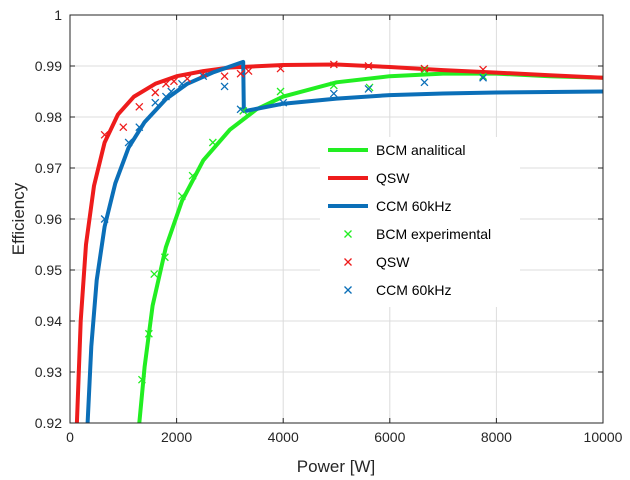  Describe the element at coordinates (48, 168) in the screenshot. I see `y-tick-label: 0.97` at that location.